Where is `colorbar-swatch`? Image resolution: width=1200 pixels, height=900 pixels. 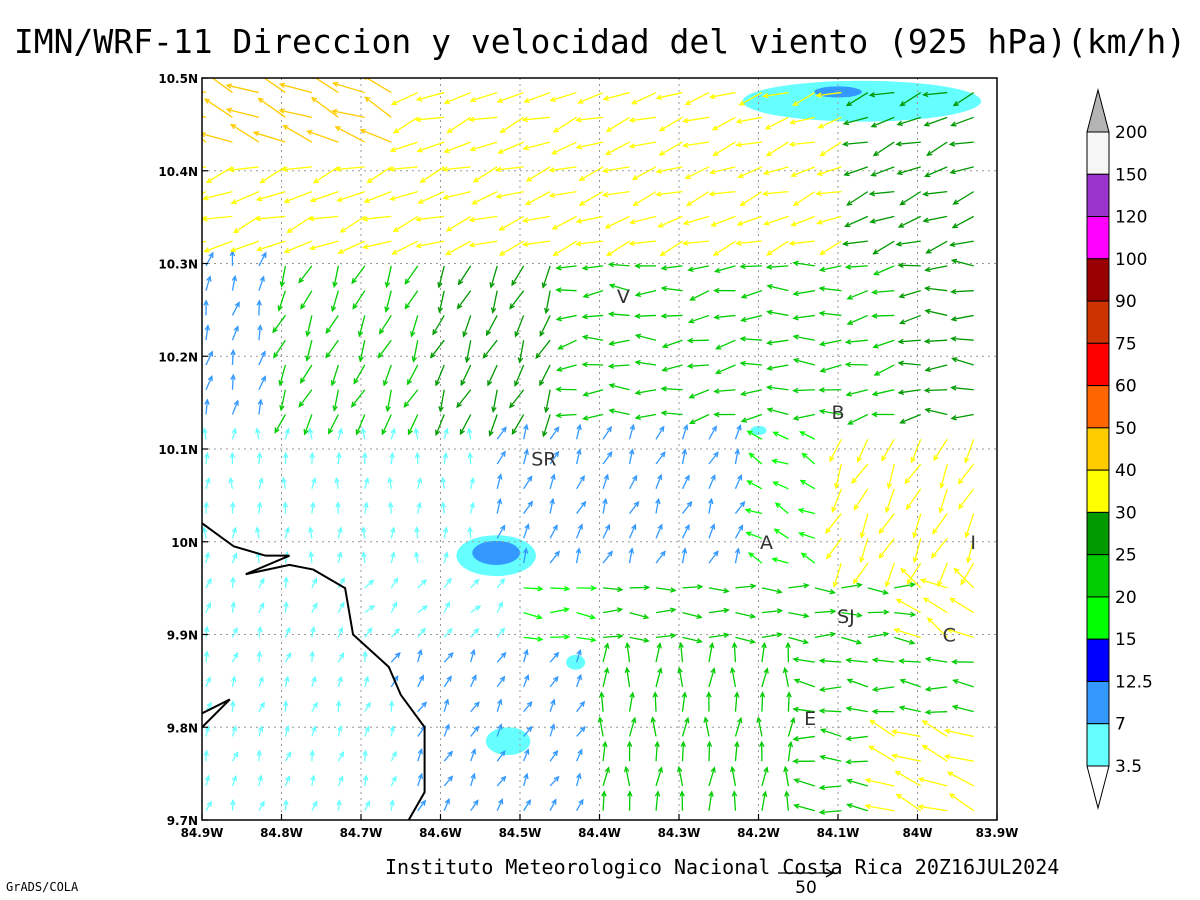 colorbar-swatch is located at coordinates (1098, 364).